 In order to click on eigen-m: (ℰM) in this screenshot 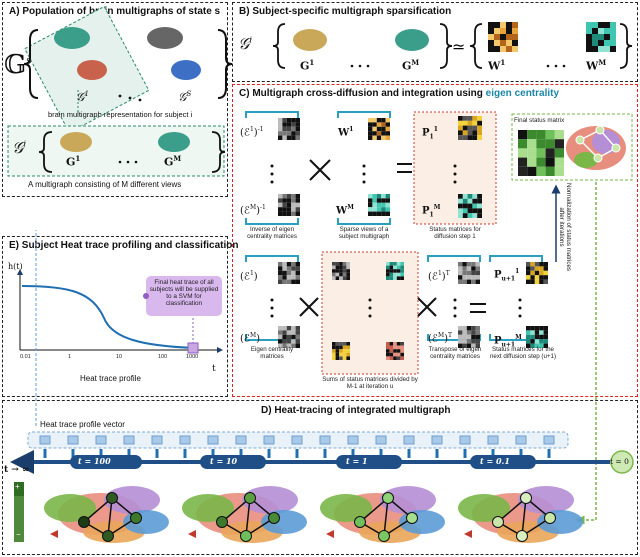, I will do `click(250, 338)`.